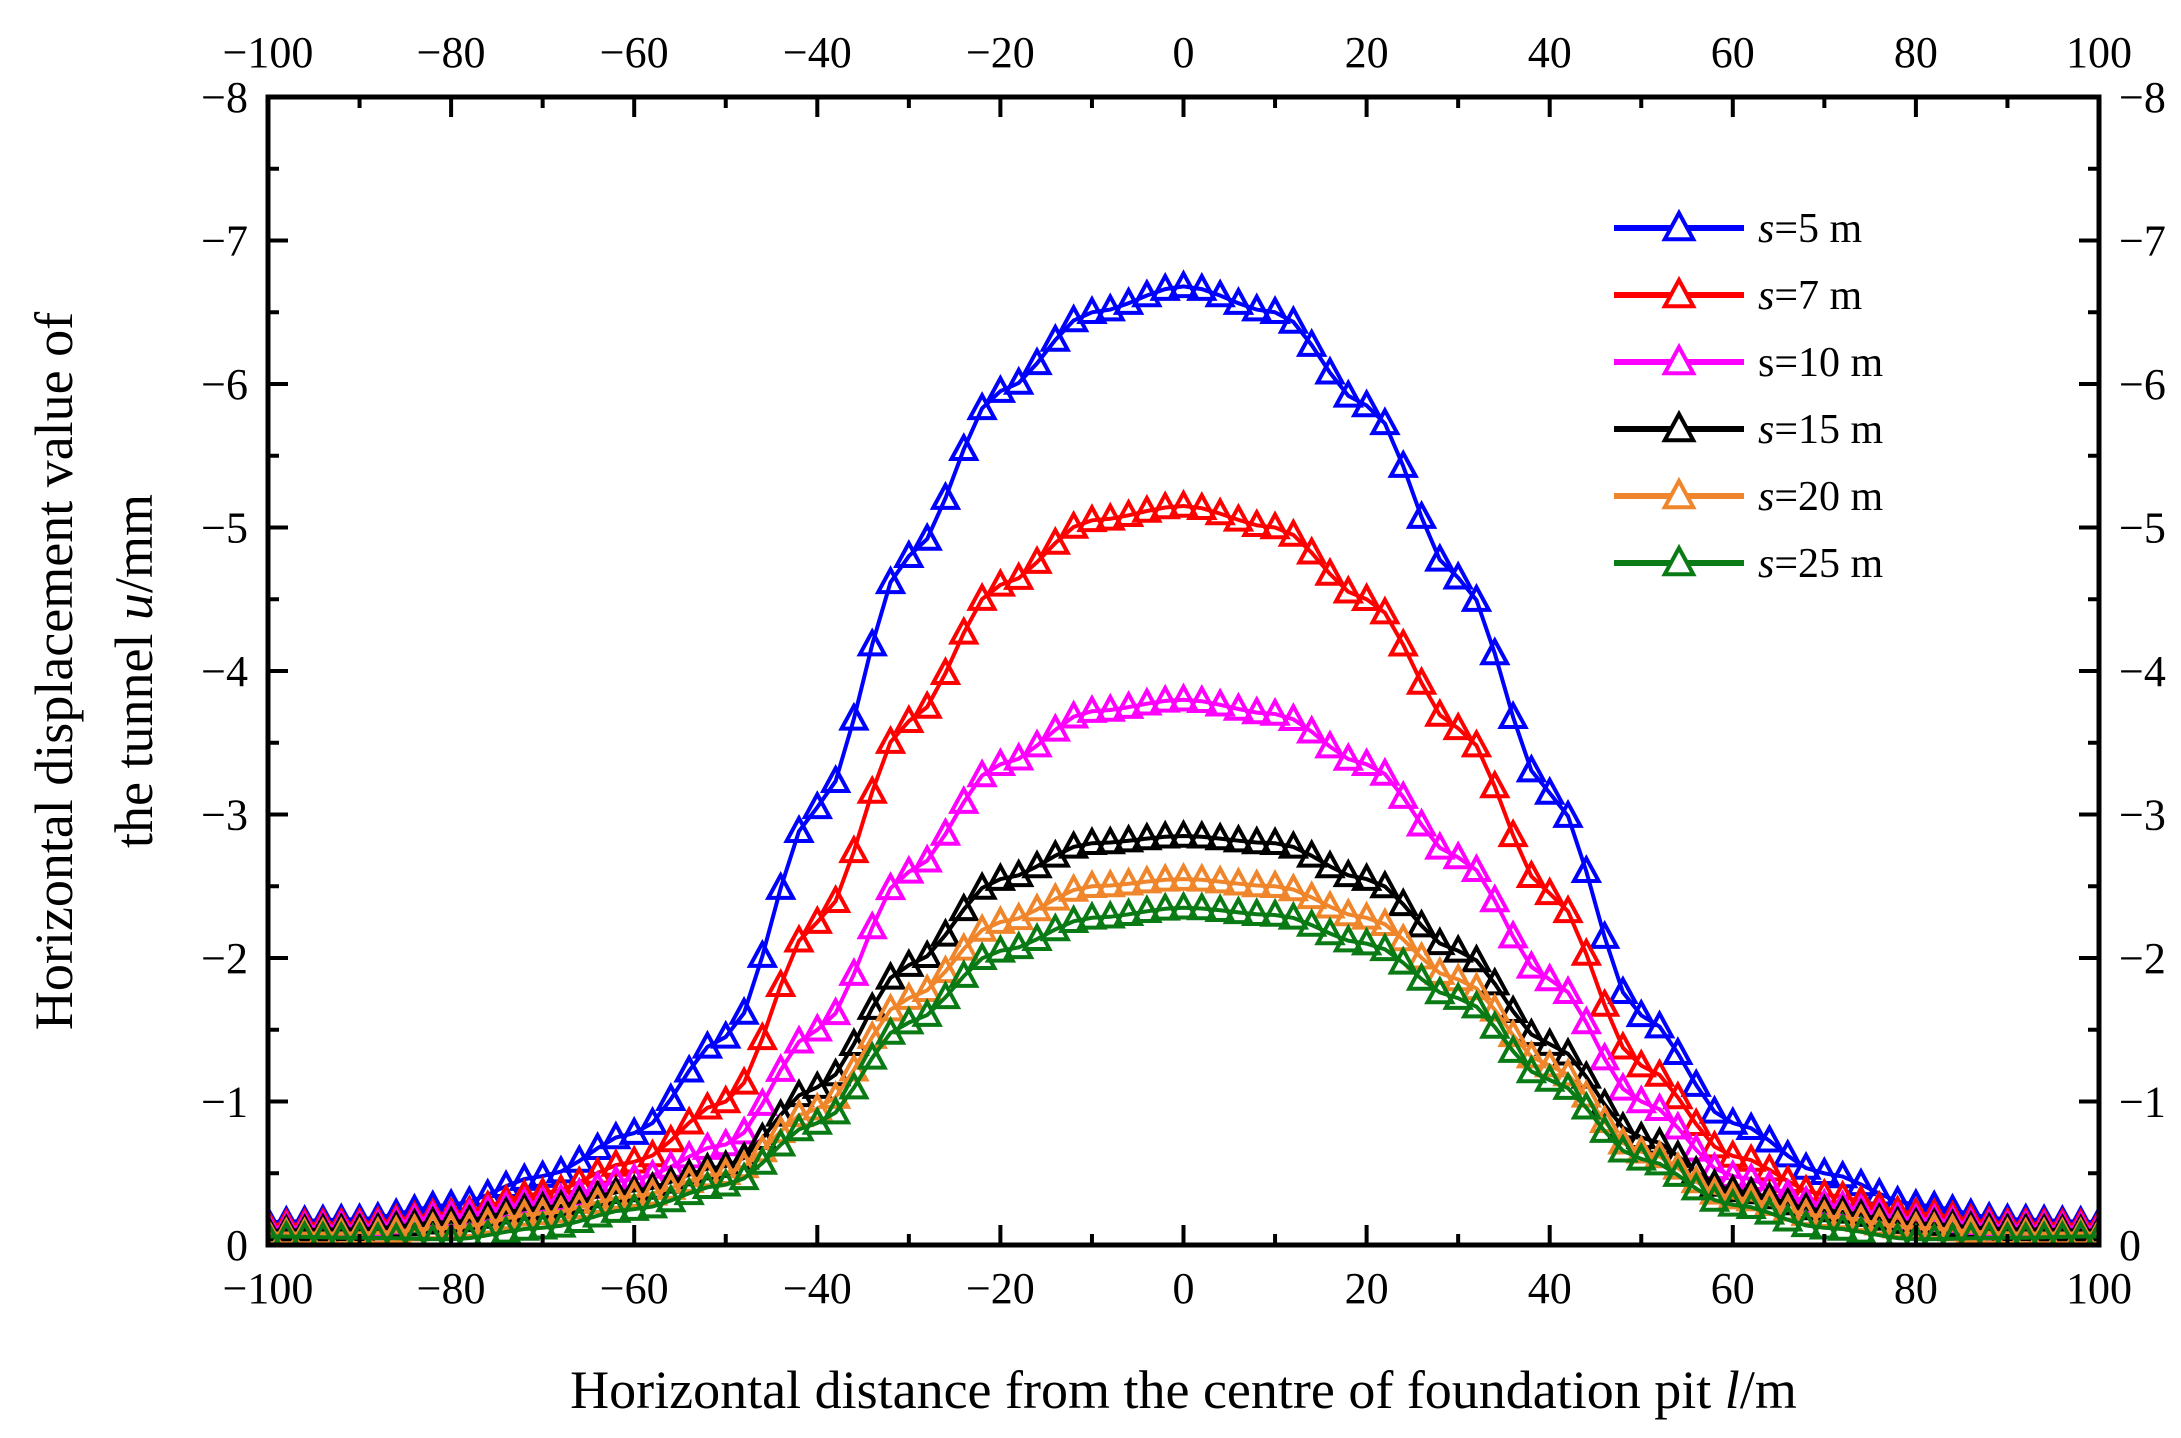 The height and width of the screenshot is (1438, 2181). Describe the element at coordinates (224, 671) in the screenshot. I see `y-tick-label-left: −4` at that location.